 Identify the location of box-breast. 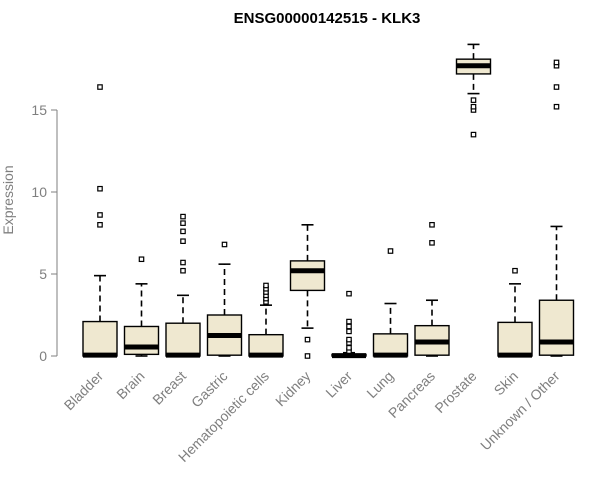
(183, 285).